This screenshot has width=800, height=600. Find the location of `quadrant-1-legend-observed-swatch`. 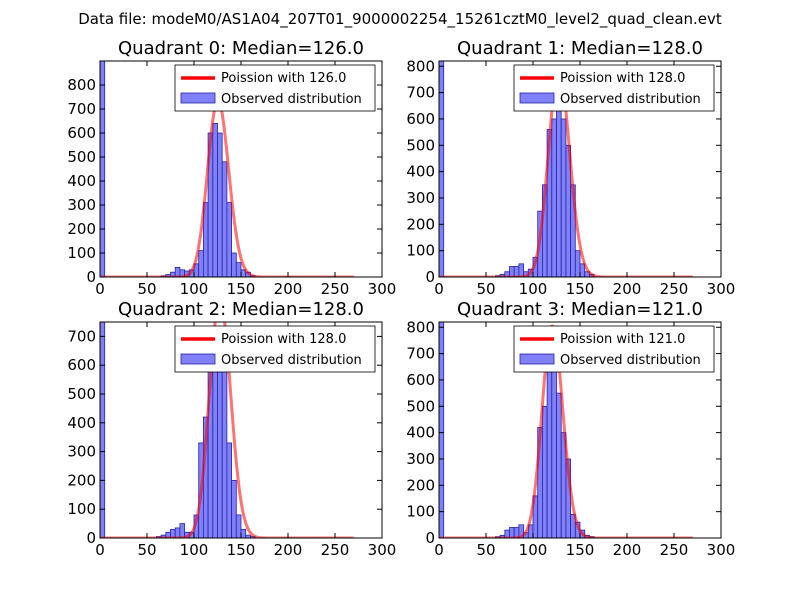

quadrant-1-legend-observed-swatch is located at coordinates (537, 98).